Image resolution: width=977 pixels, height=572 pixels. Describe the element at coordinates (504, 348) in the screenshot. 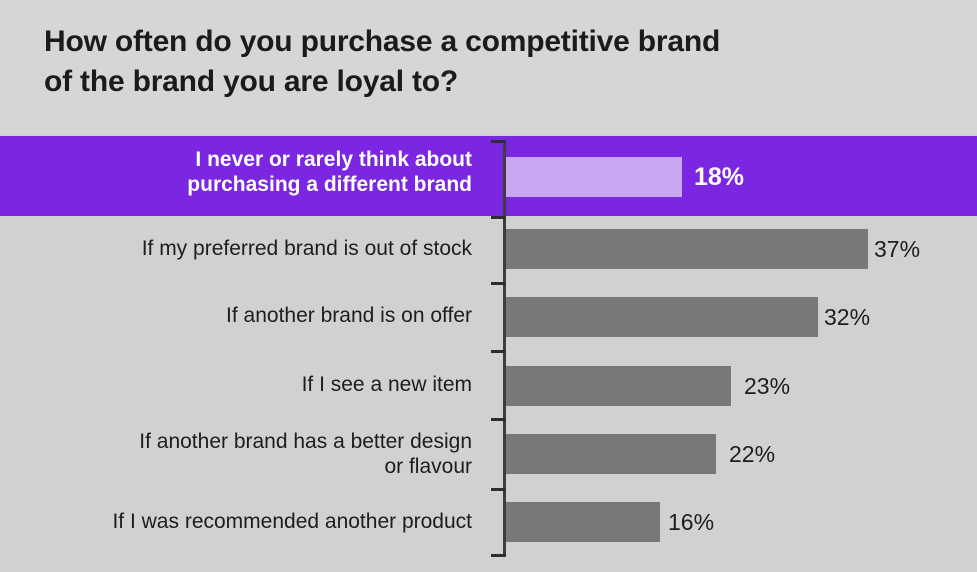

I see `category-axis-line` at that location.